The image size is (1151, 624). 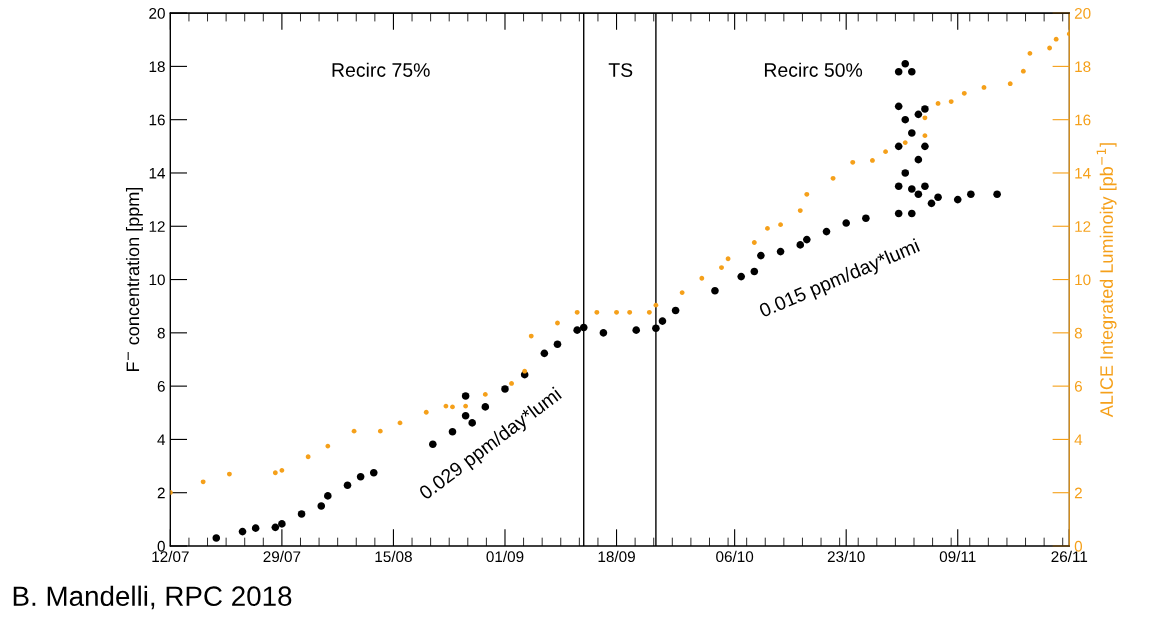 I want to click on y-tick-label: 2, so click(x=161, y=493).